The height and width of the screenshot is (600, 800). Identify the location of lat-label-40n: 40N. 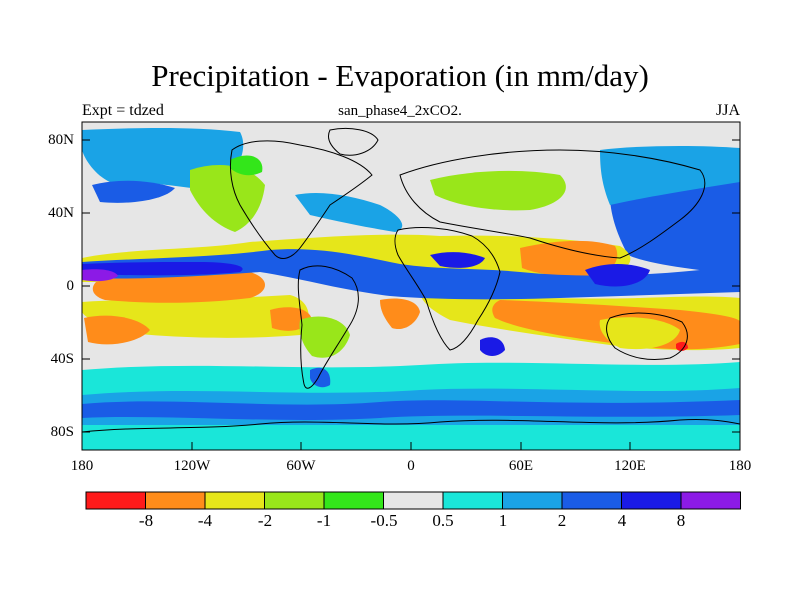
(61, 213).